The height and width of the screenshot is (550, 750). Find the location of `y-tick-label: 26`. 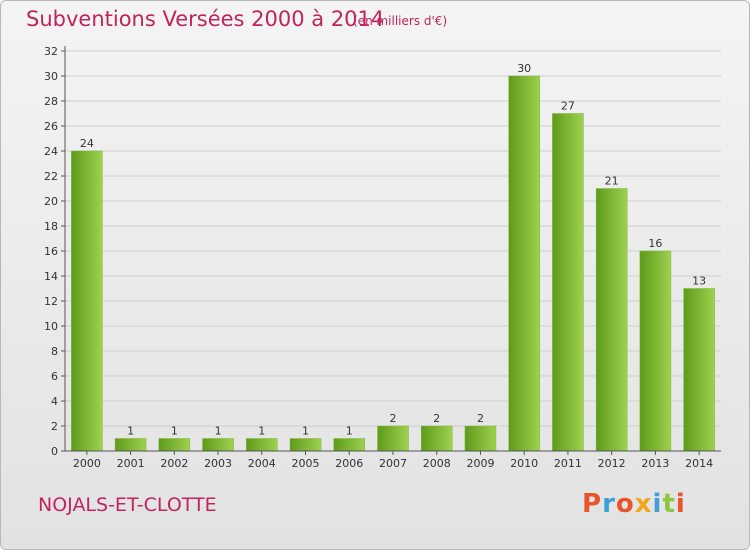

y-tick-label: 26 is located at coordinates (51, 126).